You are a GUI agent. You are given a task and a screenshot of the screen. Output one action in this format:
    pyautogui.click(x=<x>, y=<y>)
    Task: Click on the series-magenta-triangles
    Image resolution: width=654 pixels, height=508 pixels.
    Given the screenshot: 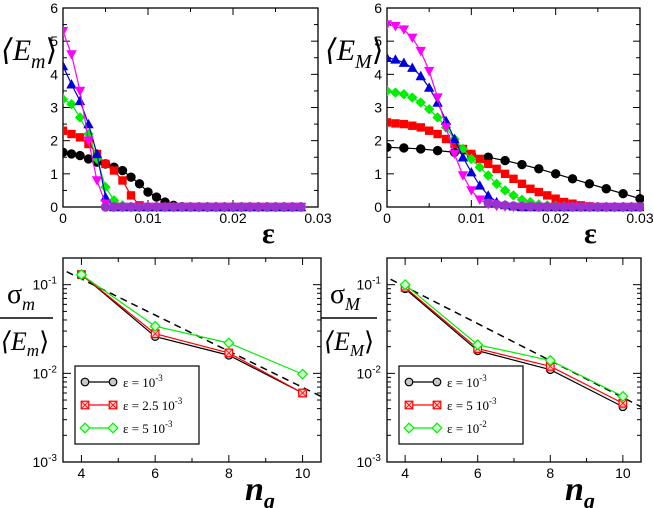 What is the action you would take?
    pyautogui.click(x=185, y=120)
    